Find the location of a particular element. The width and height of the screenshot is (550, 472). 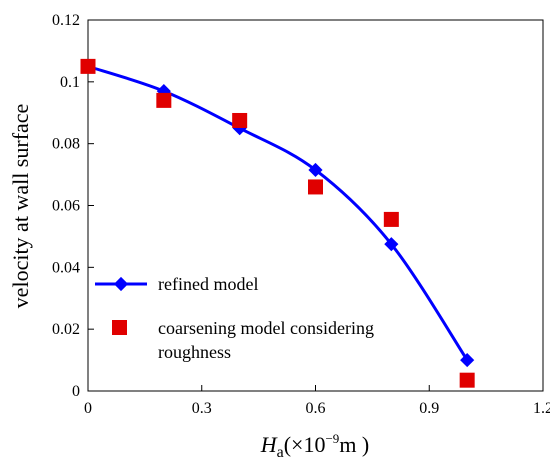

y-tick-label: 0.06 is located at coordinates (66, 206).